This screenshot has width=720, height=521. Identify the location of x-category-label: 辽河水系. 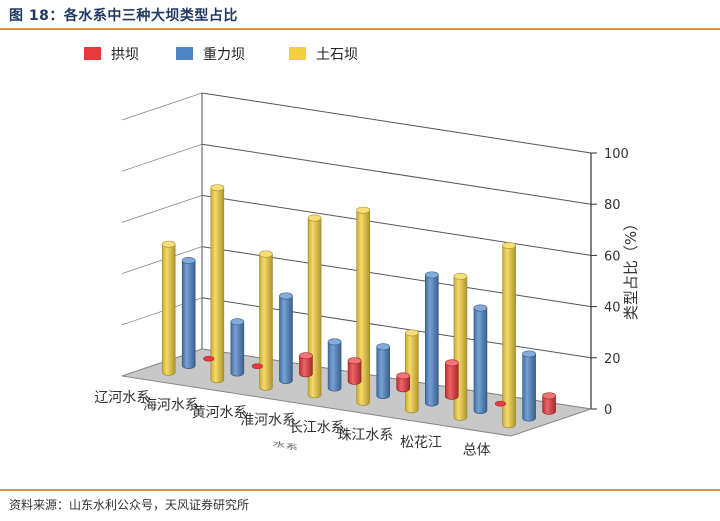
(122, 398).